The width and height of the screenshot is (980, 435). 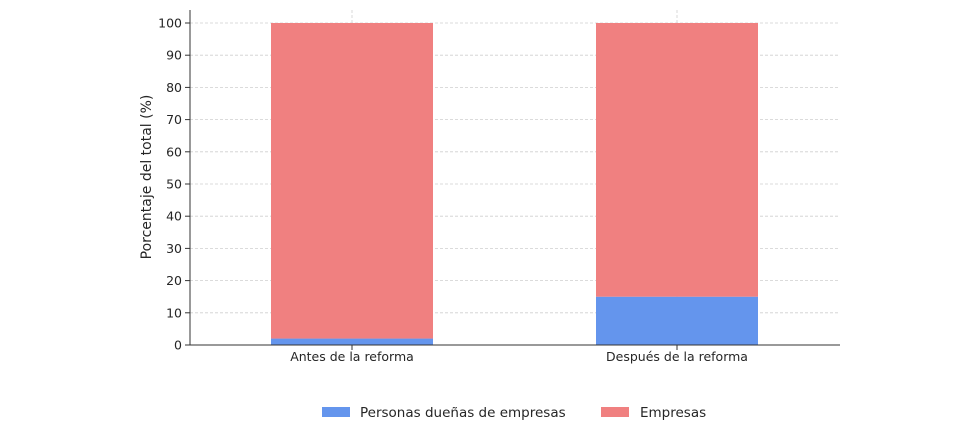 What do you see at coordinates (677, 356) in the screenshot?
I see `x-tick-label: Después de la reforma` at bounding box center [677, 356].